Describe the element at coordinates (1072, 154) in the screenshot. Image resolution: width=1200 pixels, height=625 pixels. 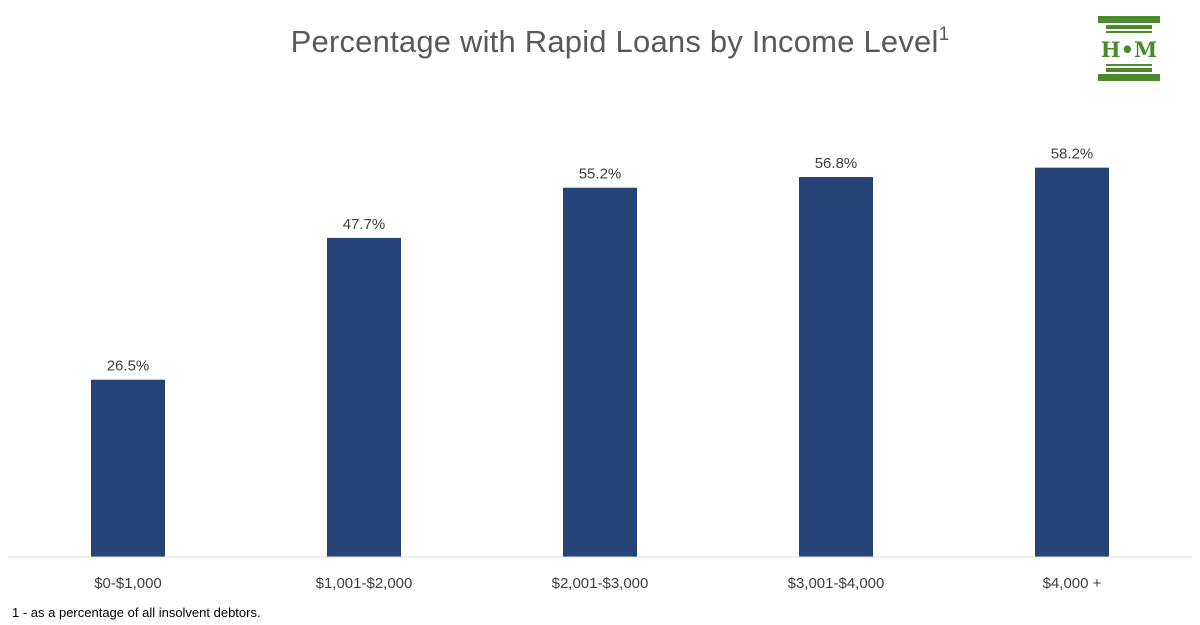
I see `data-label-5: 58.2%` at that location.